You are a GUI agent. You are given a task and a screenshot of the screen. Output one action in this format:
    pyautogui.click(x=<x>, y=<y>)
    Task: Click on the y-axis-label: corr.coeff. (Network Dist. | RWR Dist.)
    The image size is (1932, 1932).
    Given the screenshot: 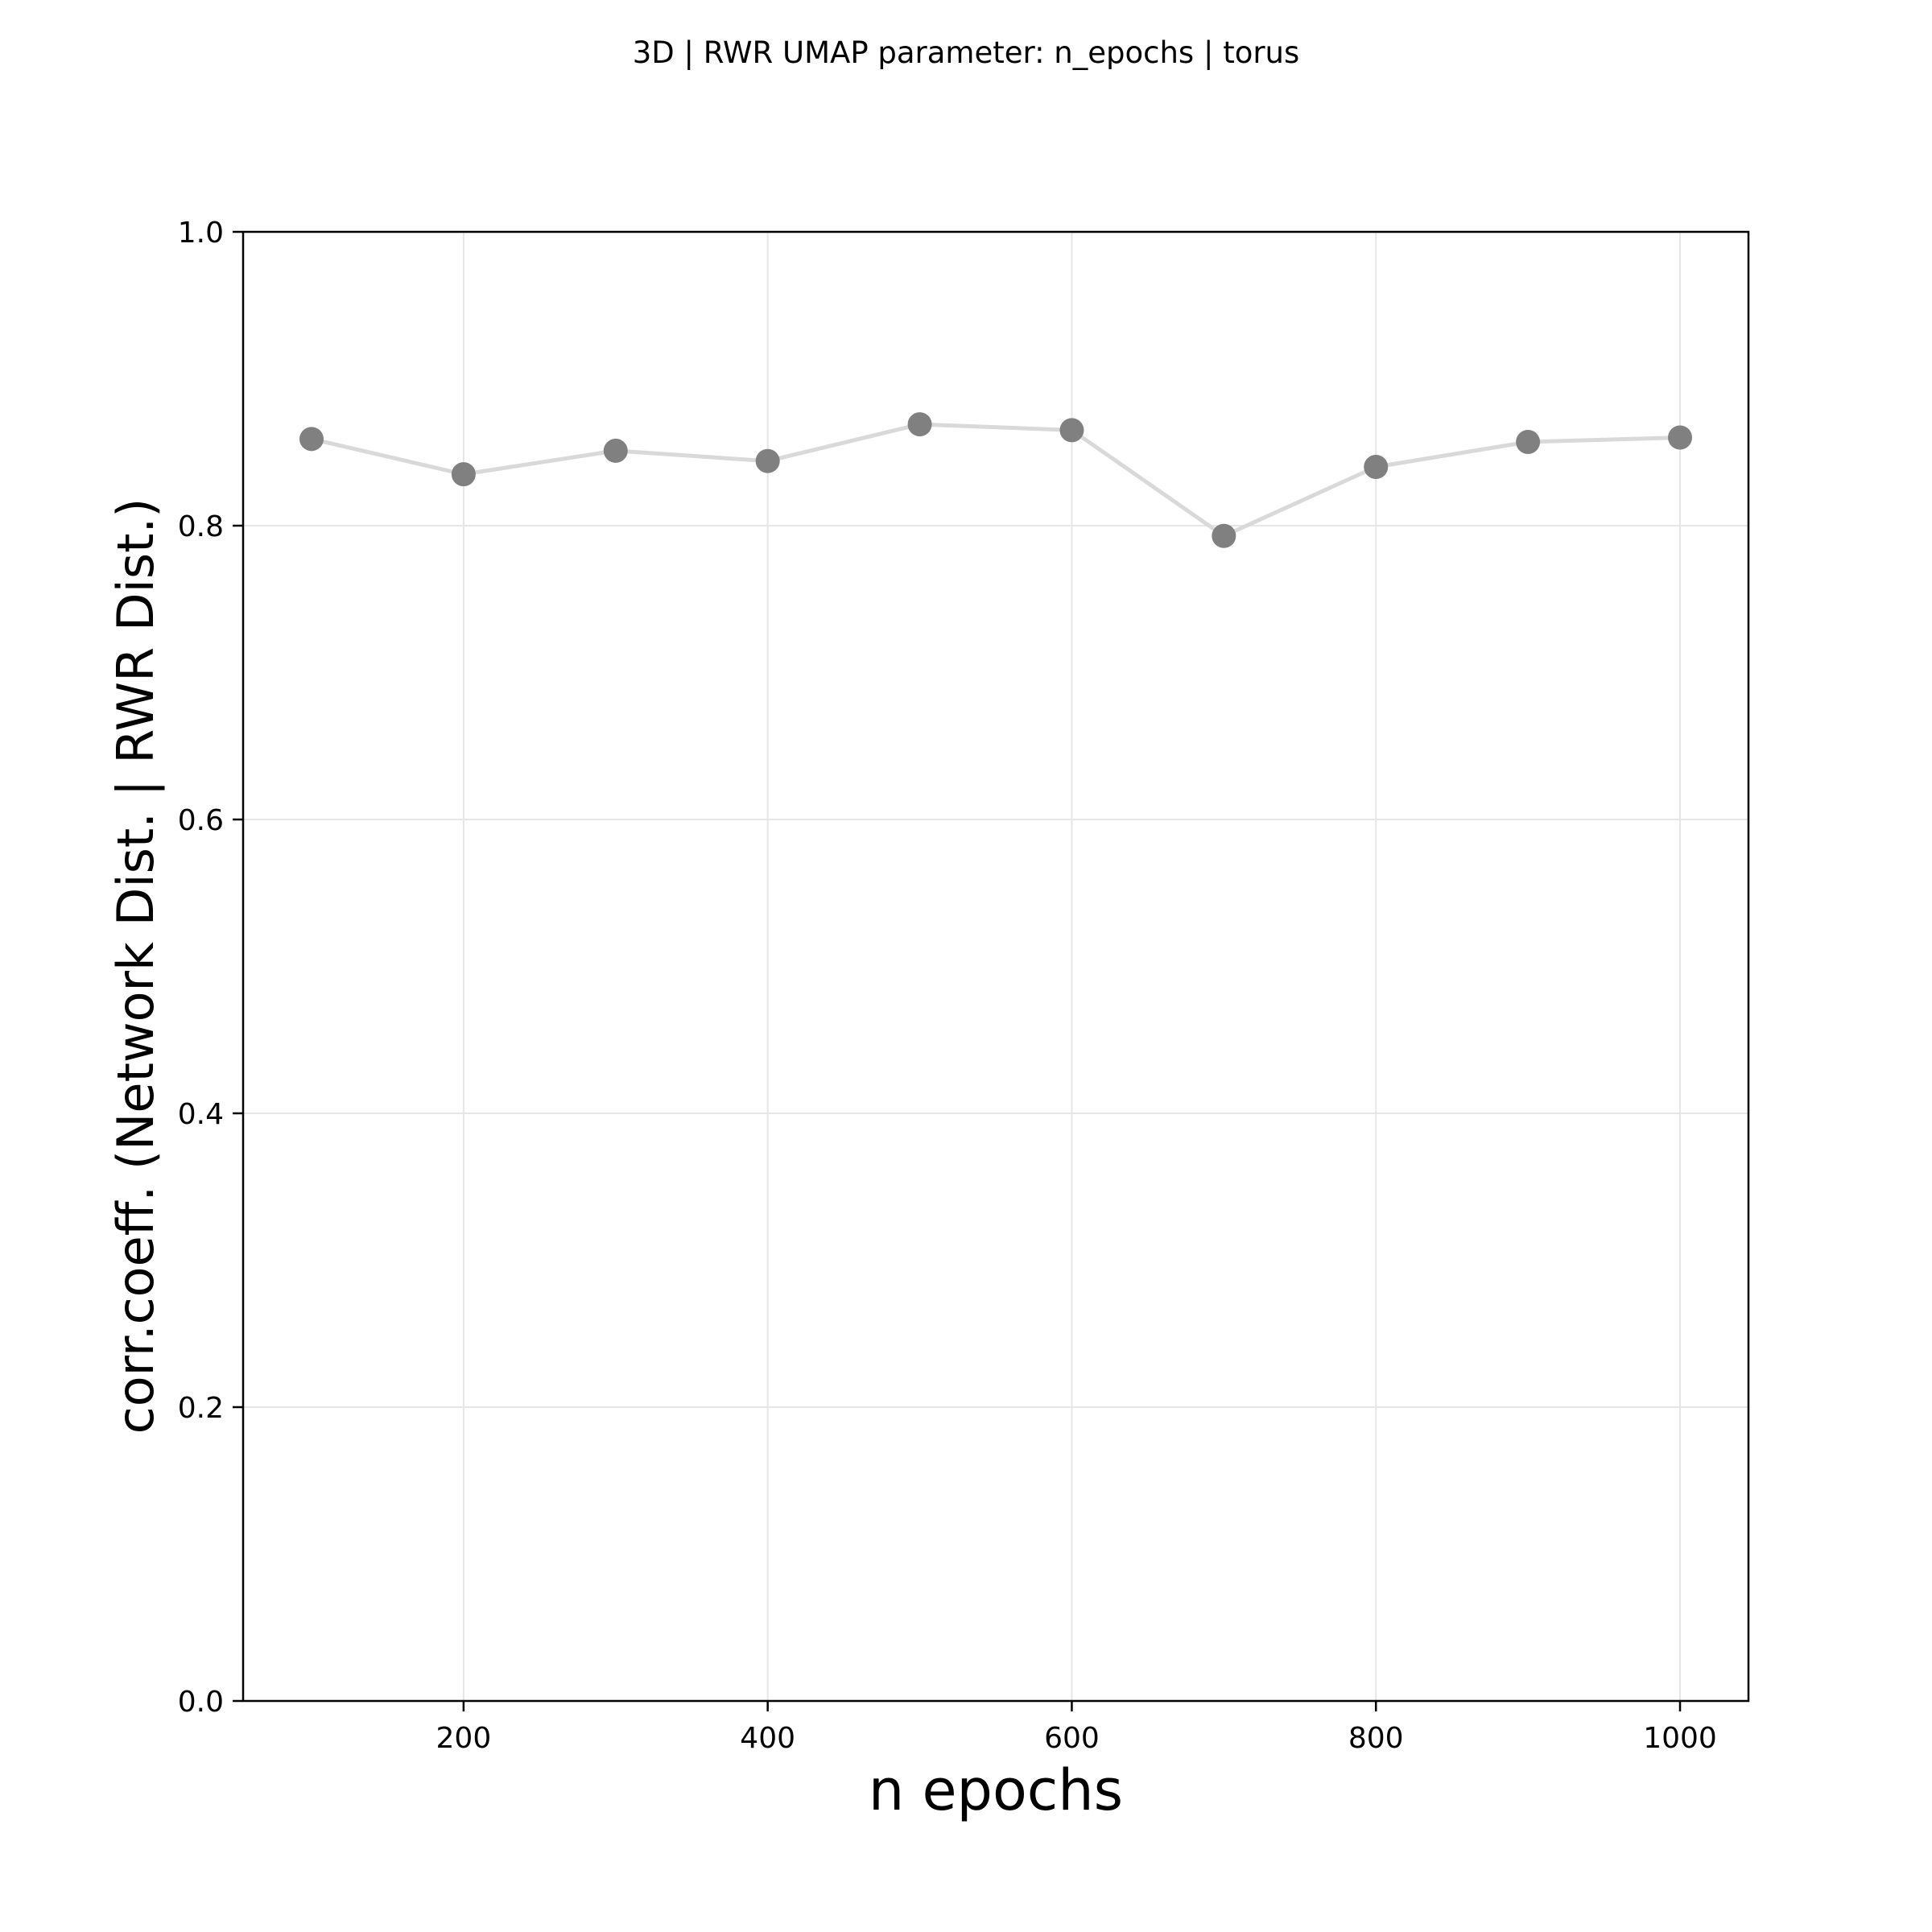 What is the action you would take?
    pyautogui.click(x=136, y=966)
    